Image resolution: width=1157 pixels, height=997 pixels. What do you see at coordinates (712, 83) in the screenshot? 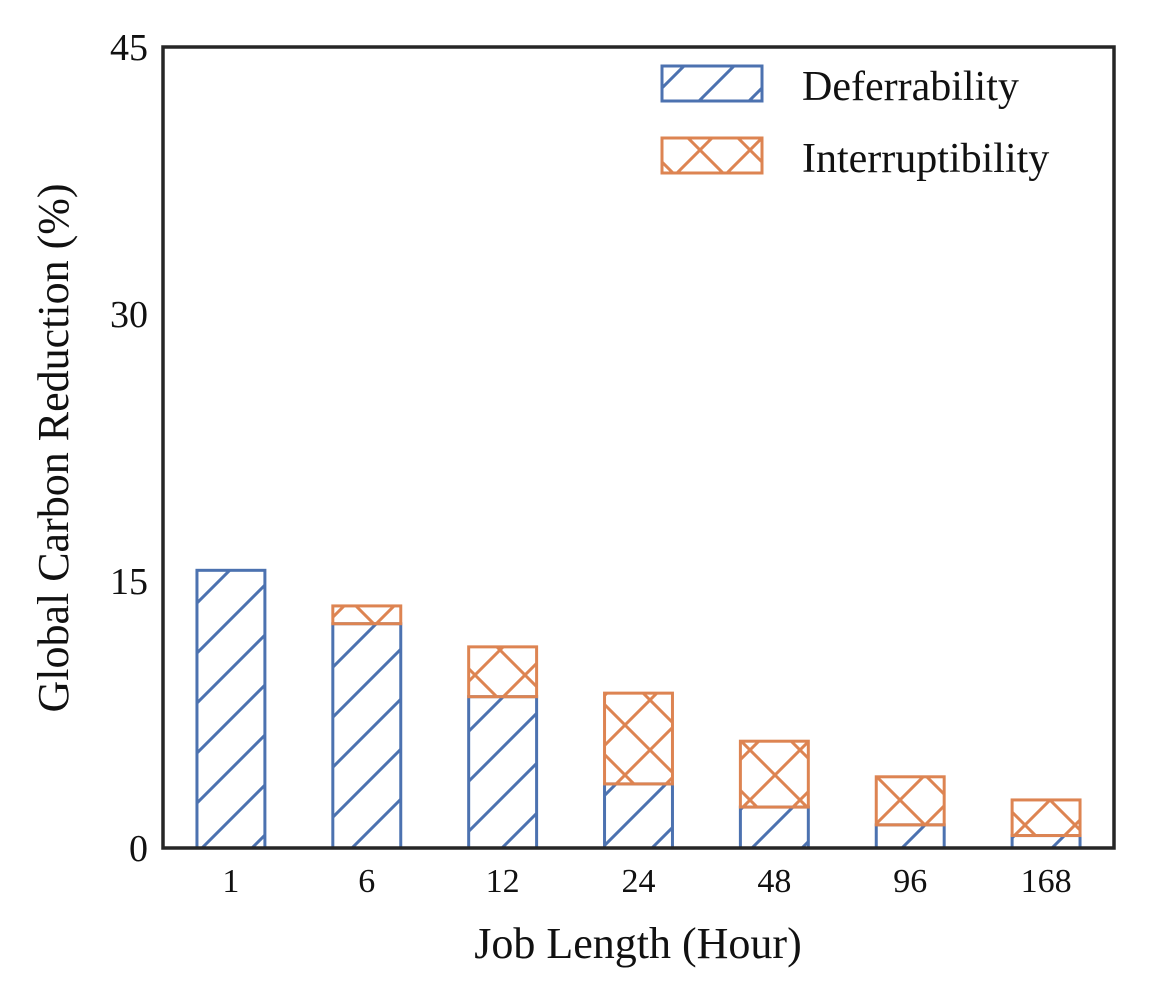
I see `legend-swatch-deferrability` at bounding box center [712, 83].